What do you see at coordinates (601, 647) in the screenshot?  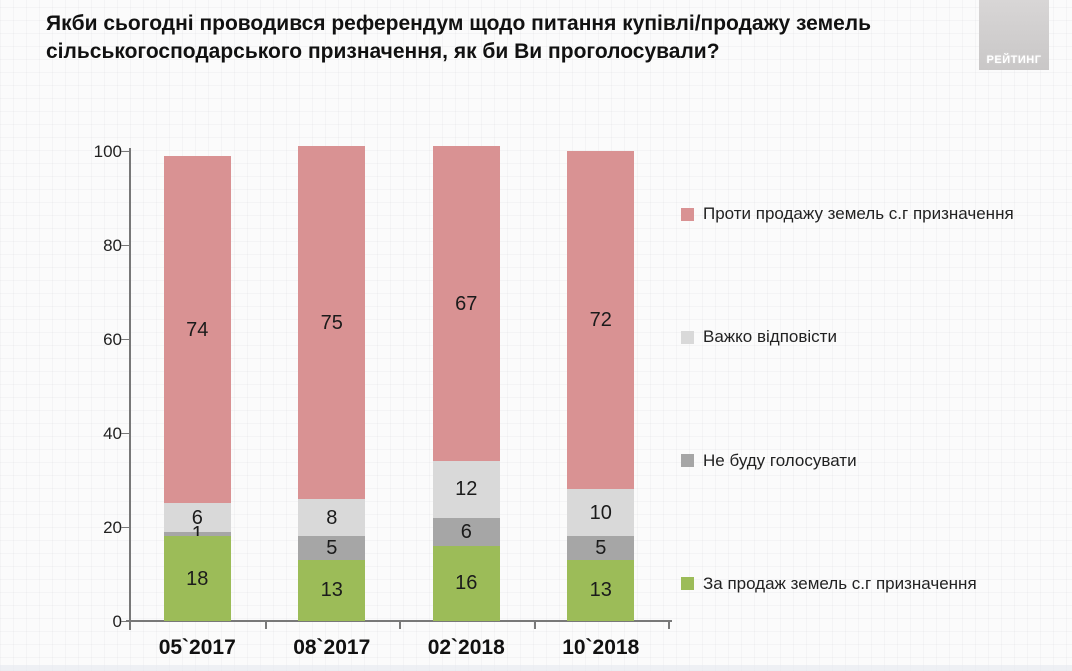 I see `x-category-label: 10`2018` at bounding box center [601, 647].